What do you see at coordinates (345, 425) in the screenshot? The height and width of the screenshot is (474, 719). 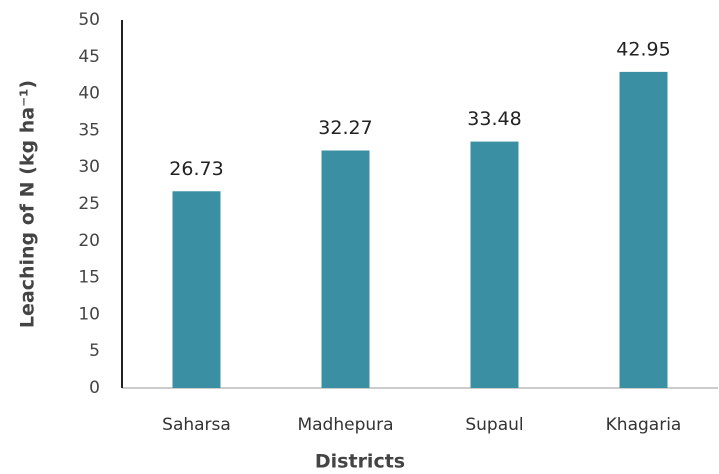 I see `x-tick-label: Madhepura` at bounding box center [345, 425].